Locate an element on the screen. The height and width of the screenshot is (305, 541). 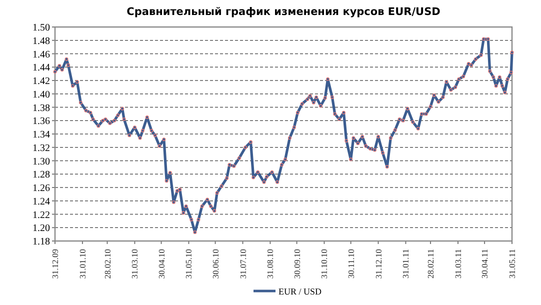
x-tick-label: 31.03.10 is located at coordinates (135, 264).